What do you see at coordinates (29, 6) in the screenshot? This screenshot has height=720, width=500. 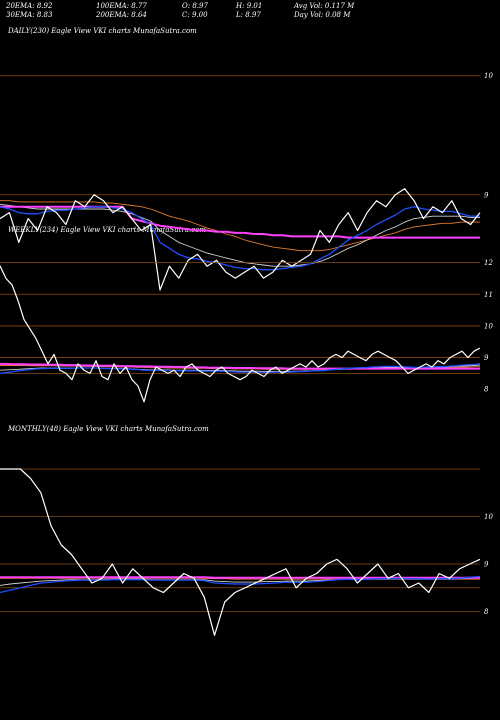 I see `stat-20ema: 20EMA: 8.92` at bounding box center [29, 6].